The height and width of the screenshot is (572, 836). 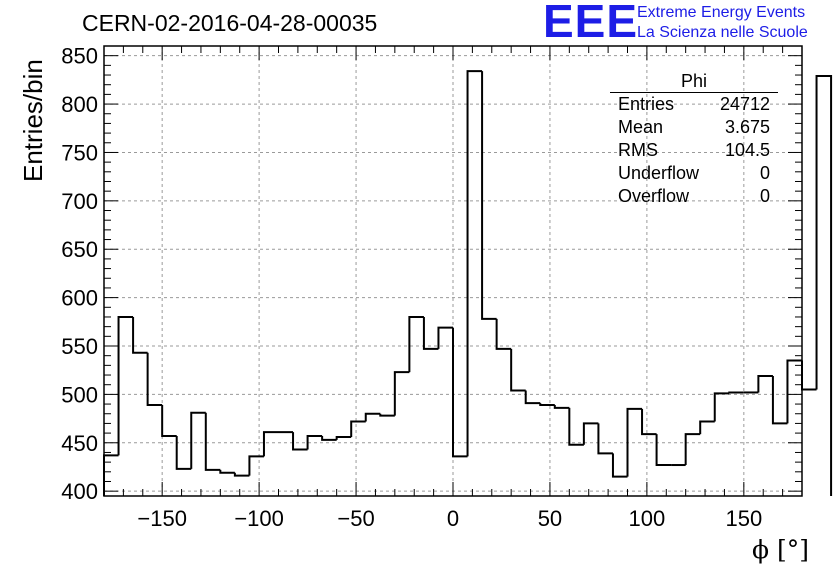 What do you see at coordinates (453, 518) in the screenshot?
I see `x-tick-label: 0` at bounding box center [453, 518].